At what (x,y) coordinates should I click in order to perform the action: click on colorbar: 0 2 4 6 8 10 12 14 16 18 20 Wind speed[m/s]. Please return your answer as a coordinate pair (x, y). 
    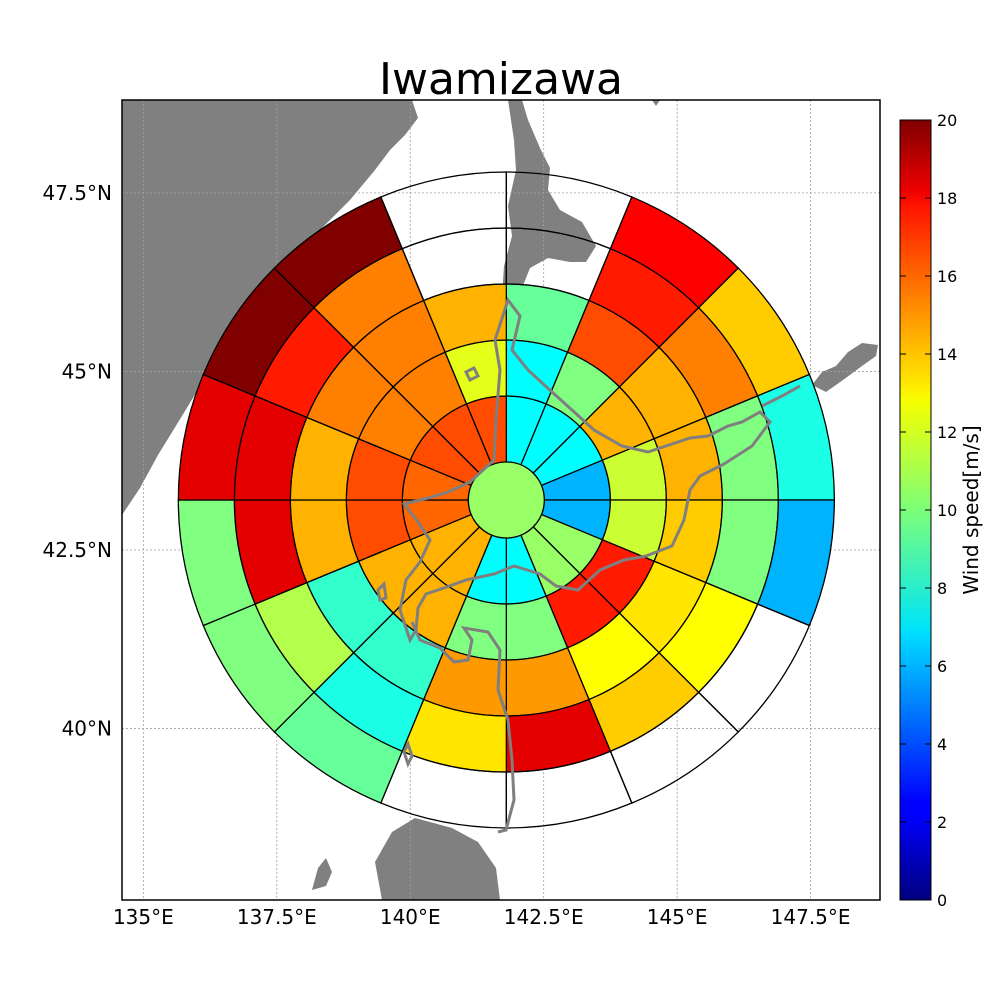
    Looking at the image, I should click on (941, 510).